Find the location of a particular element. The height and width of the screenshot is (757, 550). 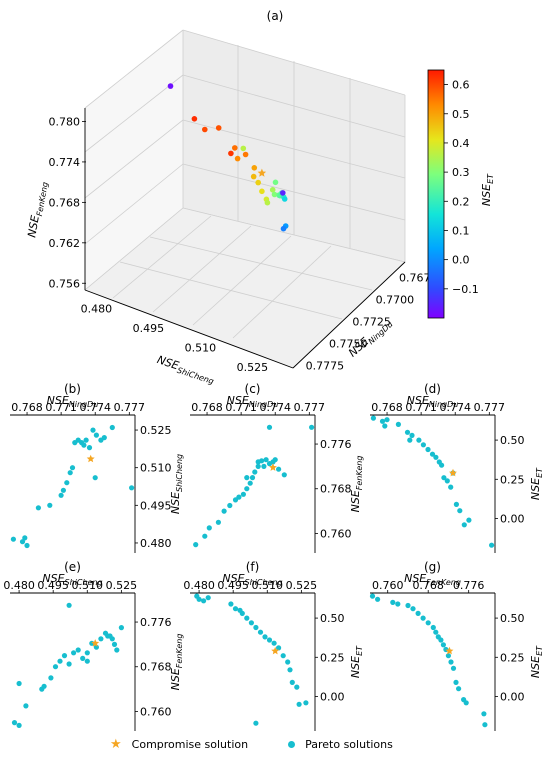

y-tick-label: 0.776 is located at coordinates (336, 444).